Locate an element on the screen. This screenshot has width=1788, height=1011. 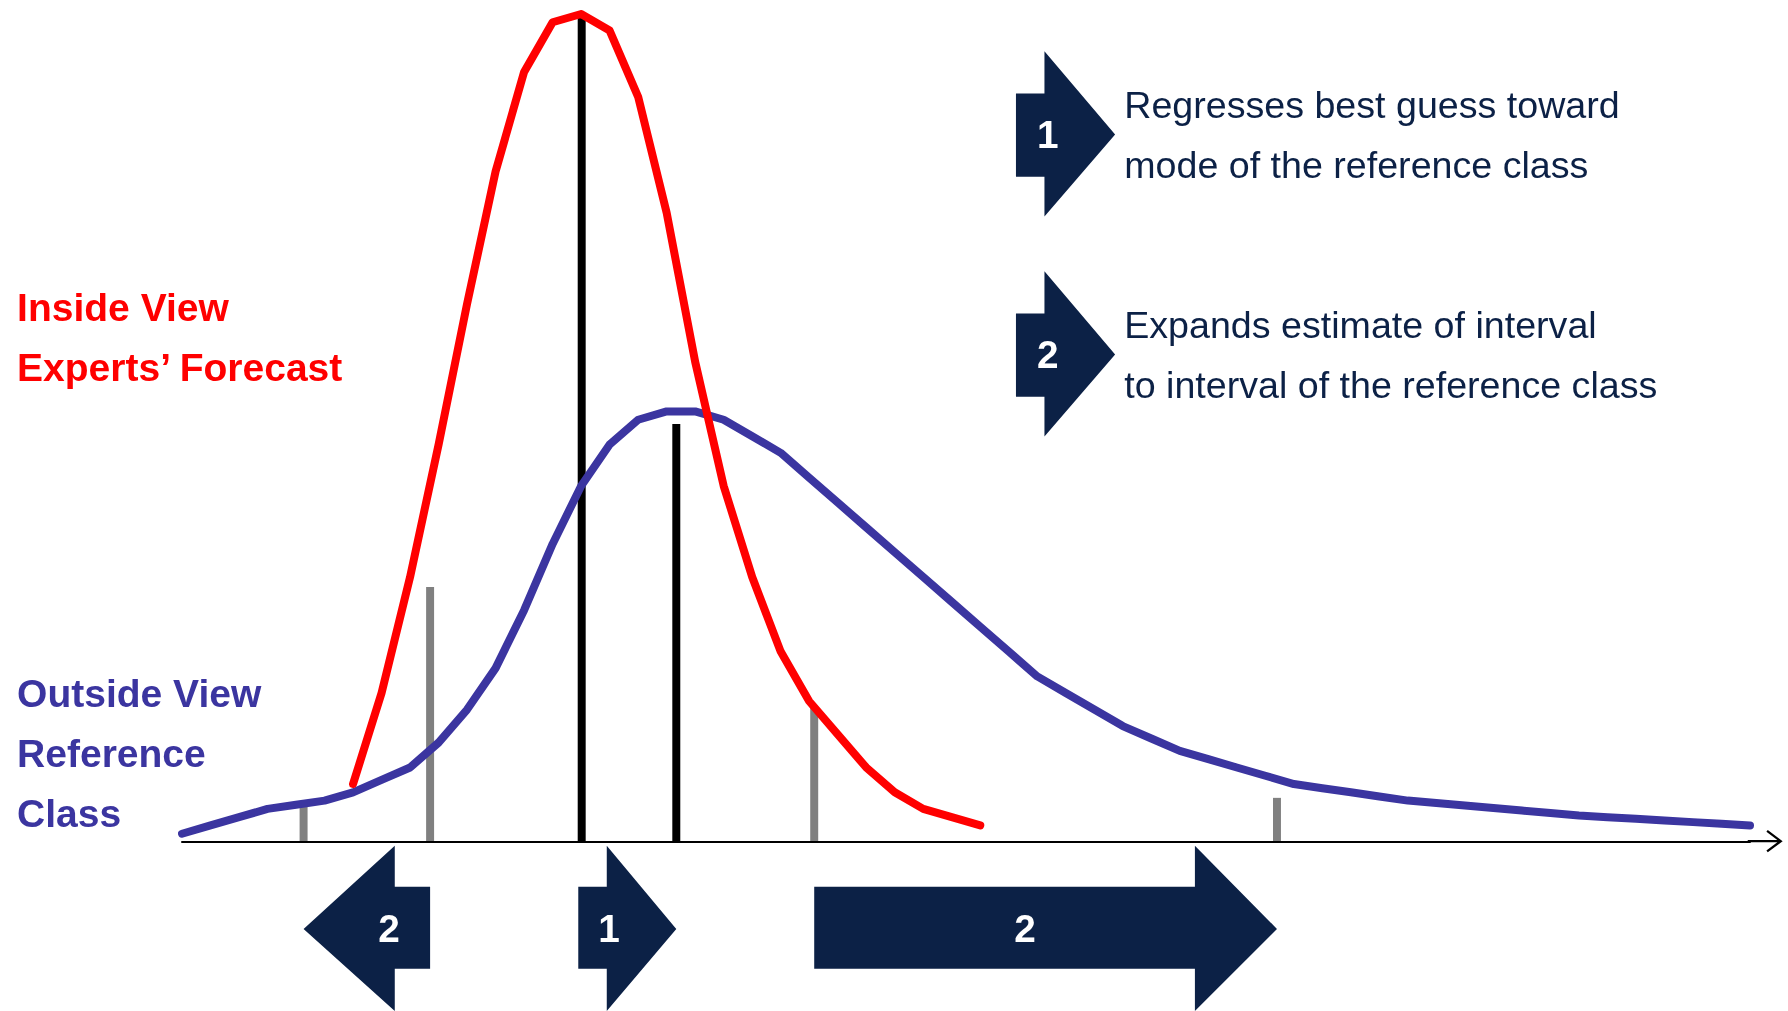
annotation: Expands estimate of interval to interval of the reference class is located at coordinates (1391, 355).